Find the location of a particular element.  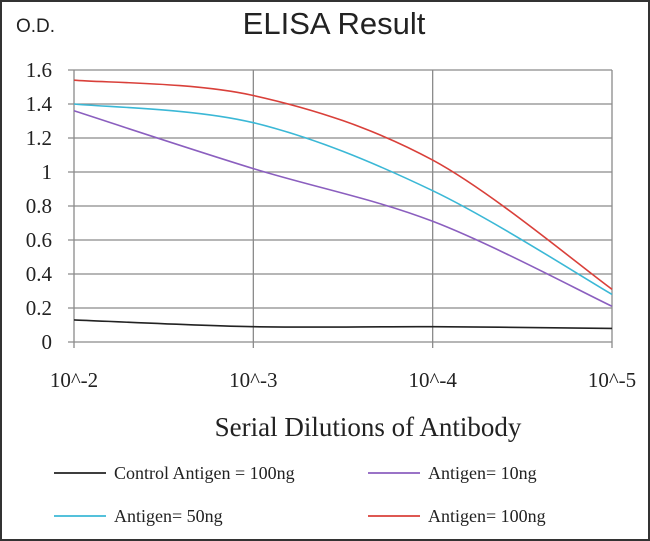

y-tick-label: 0.6 is located at coordinates (39, 240).